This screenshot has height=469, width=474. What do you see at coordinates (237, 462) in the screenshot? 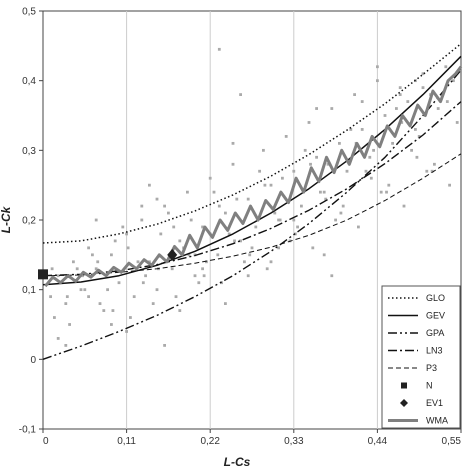
I see `x-axis-title: L-Cs` at bounding box center [237, 462].